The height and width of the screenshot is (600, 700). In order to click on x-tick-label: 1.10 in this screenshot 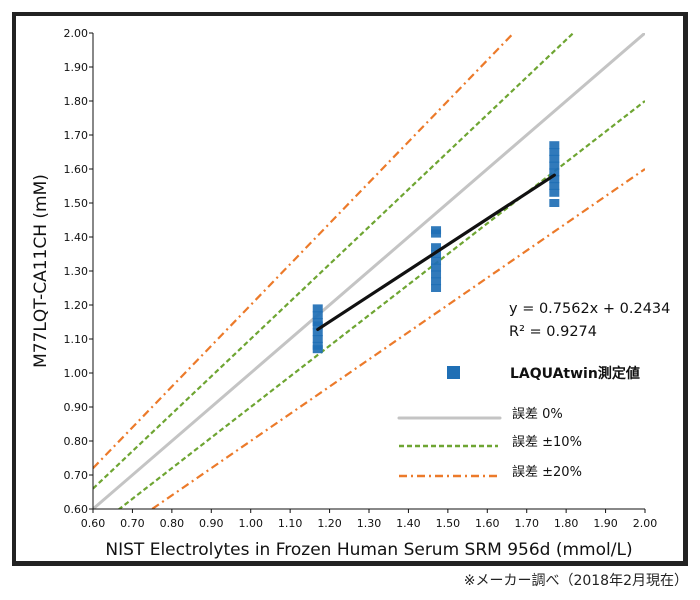, I will do `click(290, 523)`.